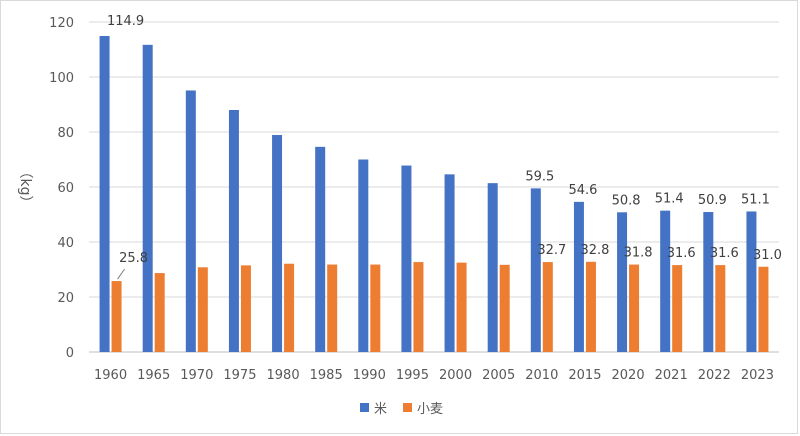 The width and height of the screenshot is (800, 436). What do you see at coordinates (551, 250) in the screenshot?
I see `data-label-wheat: 32.7` at bounding box center [551, 250].